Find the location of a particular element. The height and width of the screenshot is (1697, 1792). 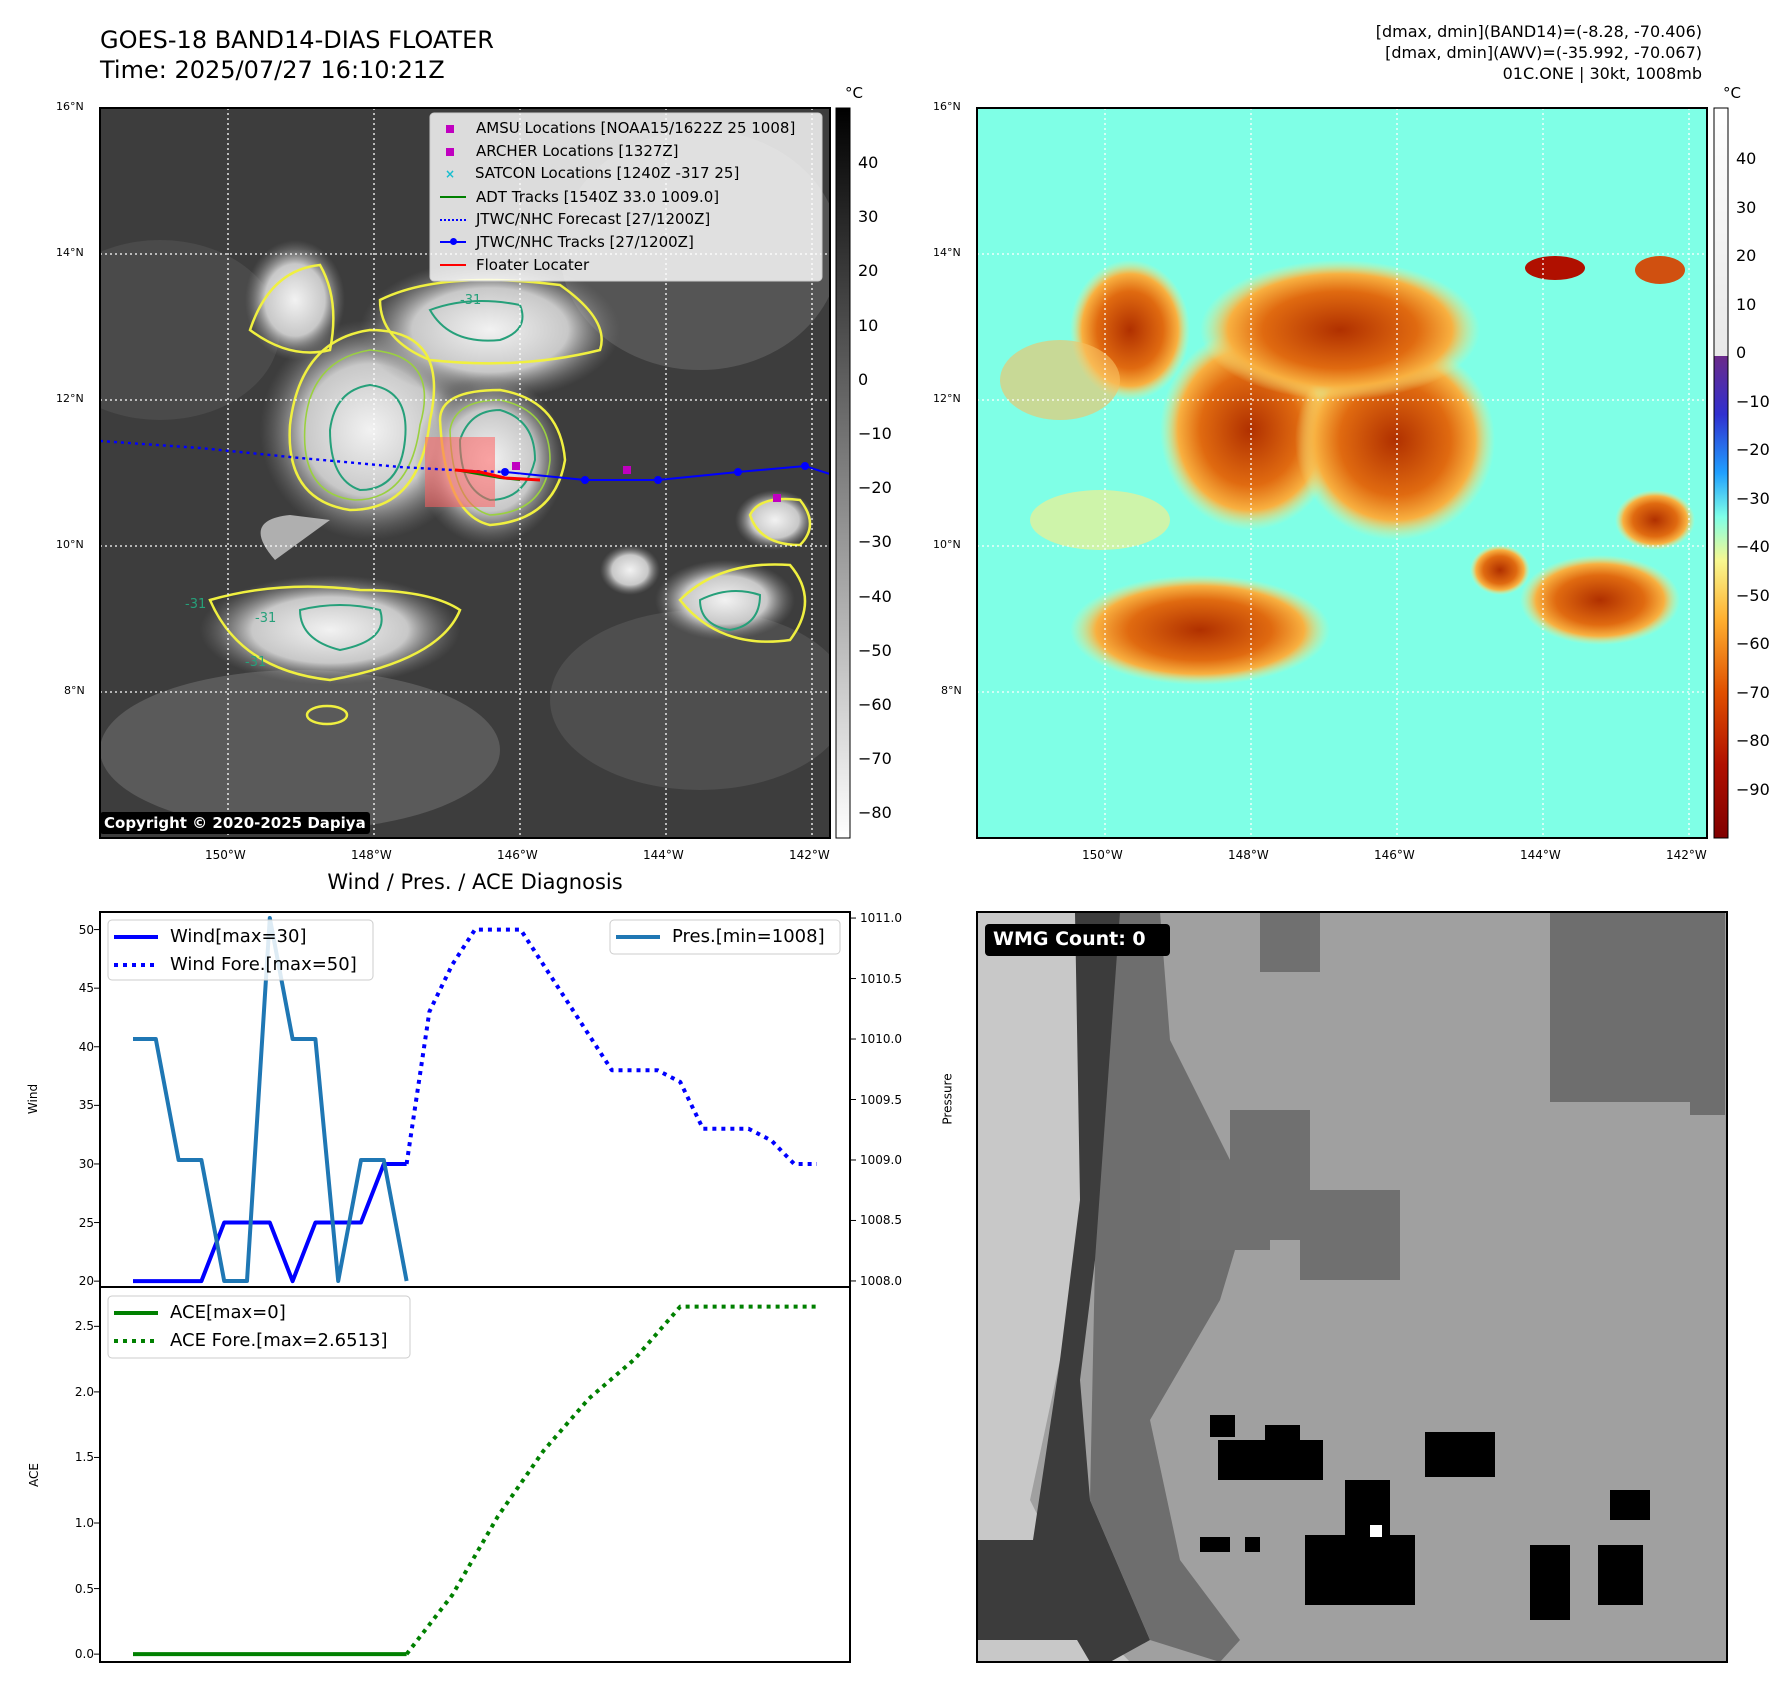

legend-satcon-label: SATCON Locations [1240Z -317 25] is located at coordinates (607, 173).